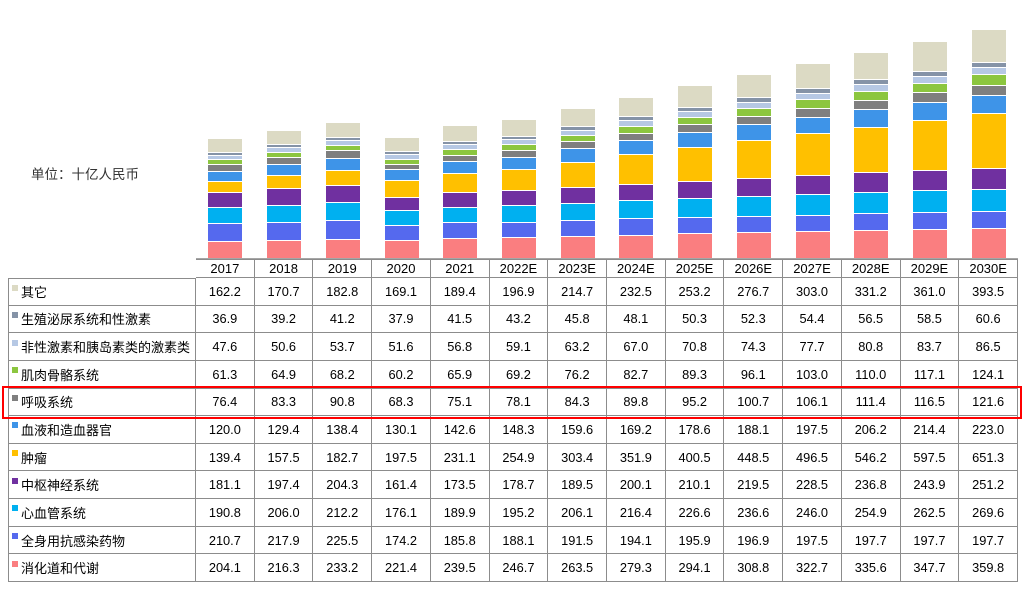 The image size is (1027, 597). What do you see at coordinates (85, 174) in the screenshot?
I see `unit-label: 单位：十亿人民币` at bounding box center [85, 174].